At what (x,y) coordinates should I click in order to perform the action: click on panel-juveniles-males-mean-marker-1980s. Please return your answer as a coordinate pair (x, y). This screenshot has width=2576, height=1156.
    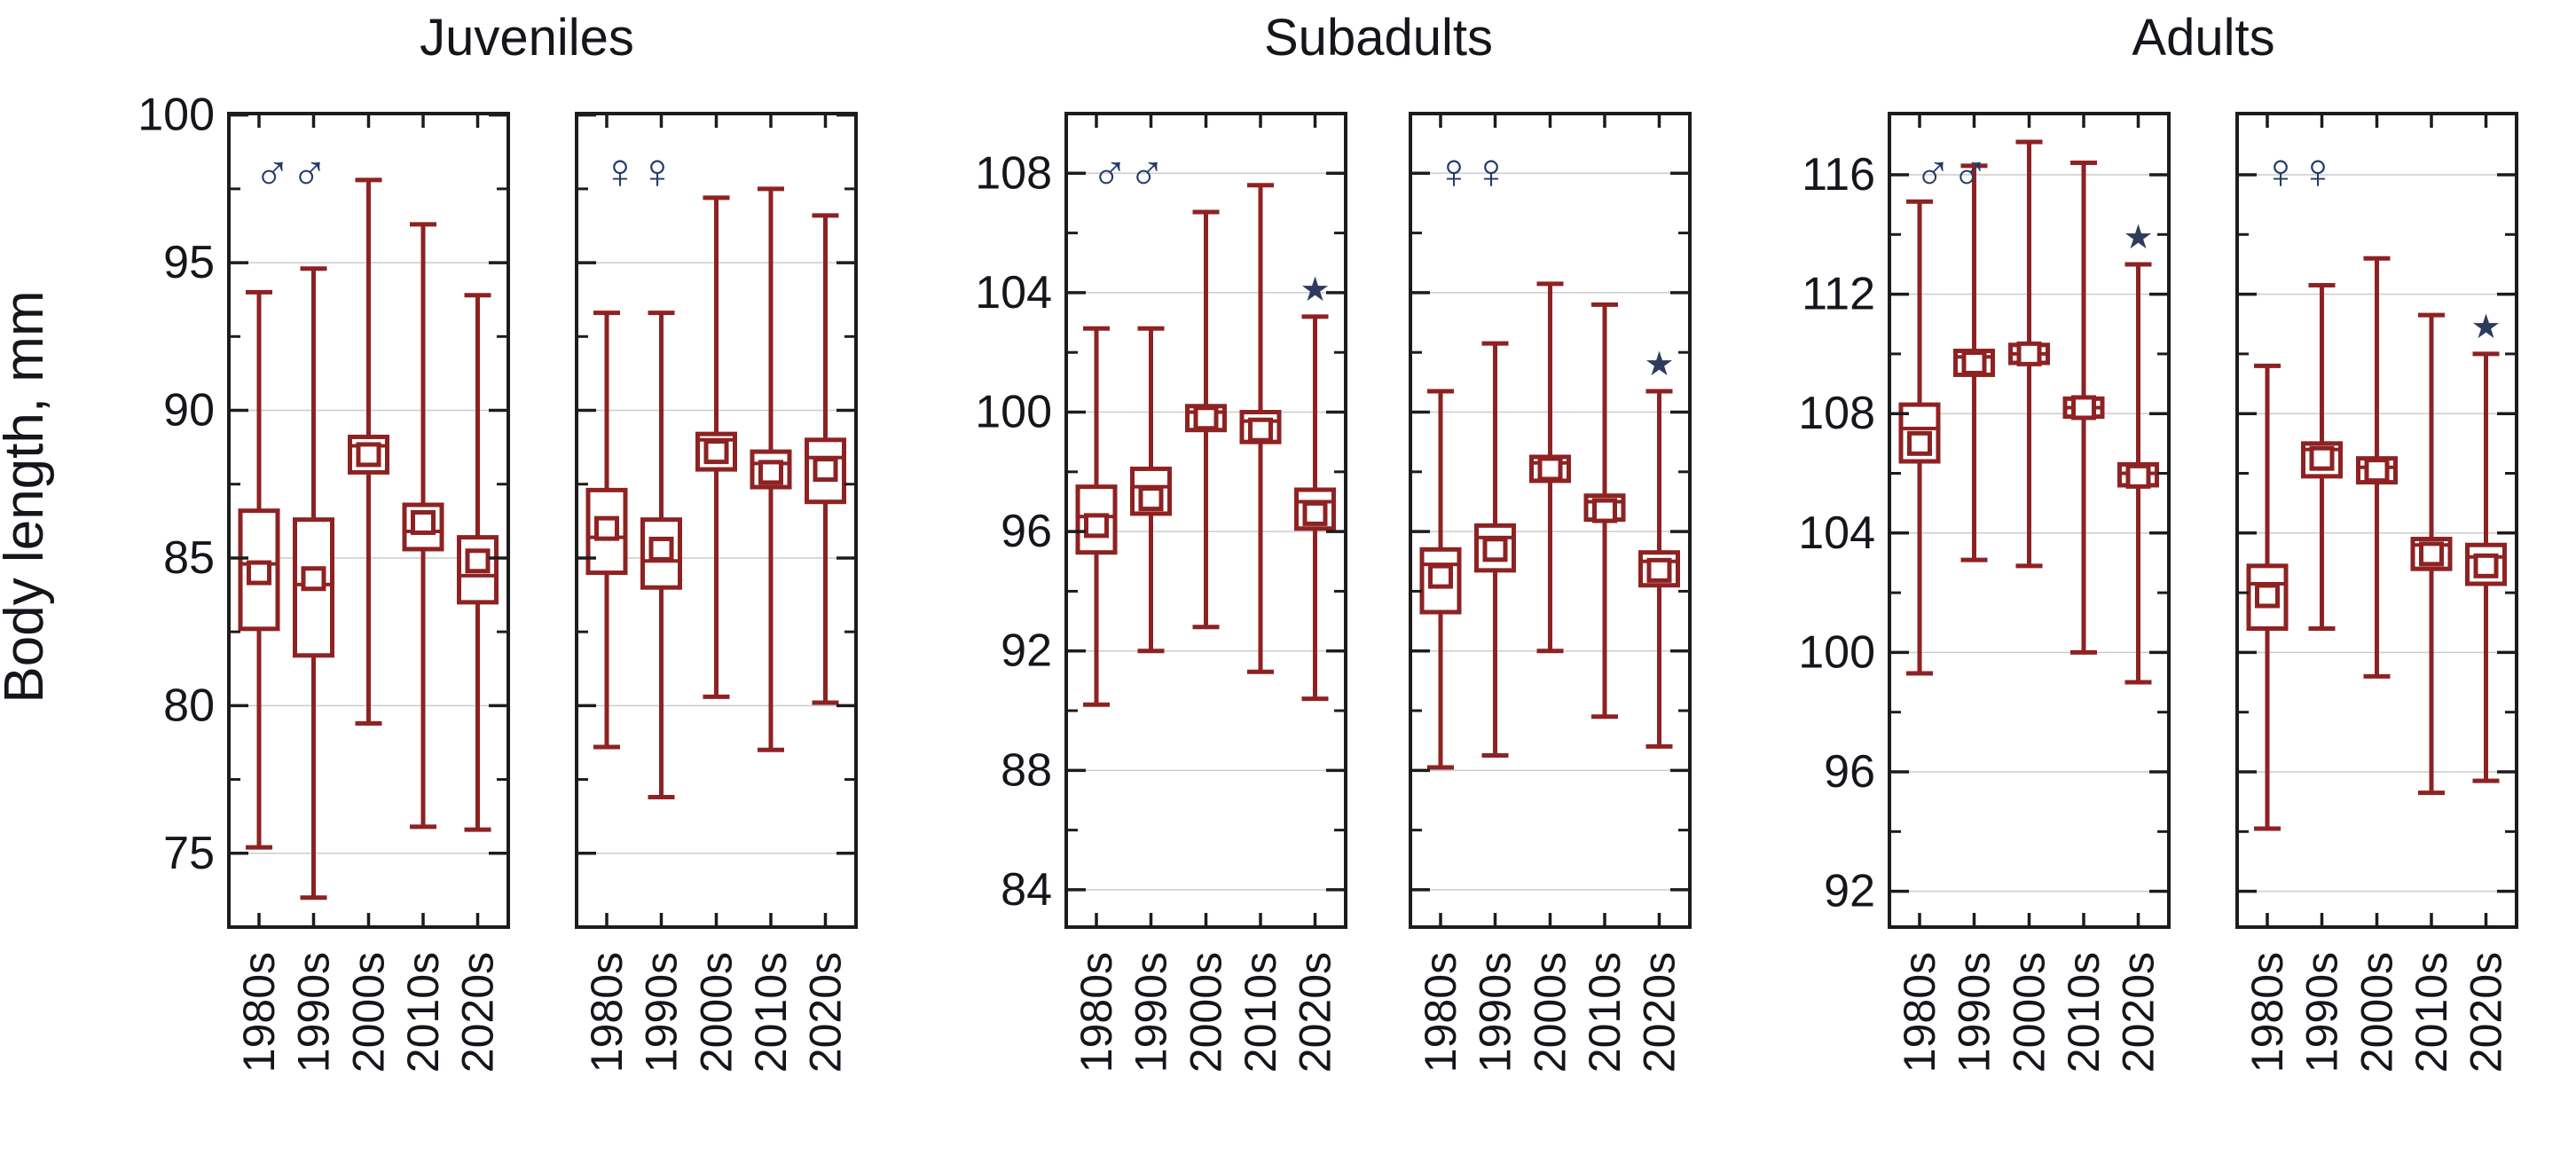
    Looking at the image, I should click on (259, 573).